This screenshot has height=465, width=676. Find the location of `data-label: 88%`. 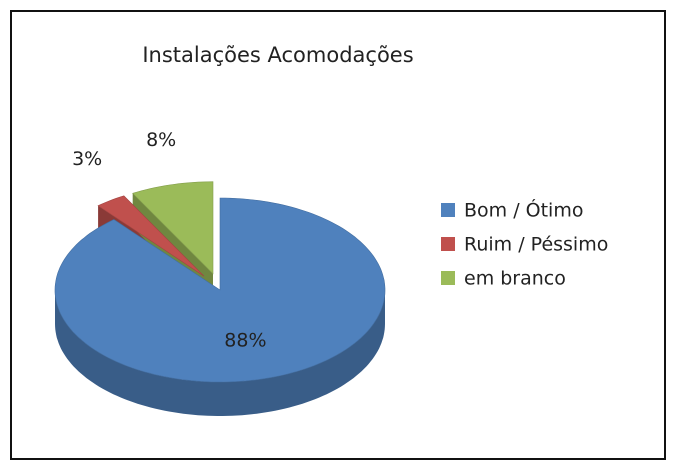

data-label: 88% is located at coordinates (245, 340).